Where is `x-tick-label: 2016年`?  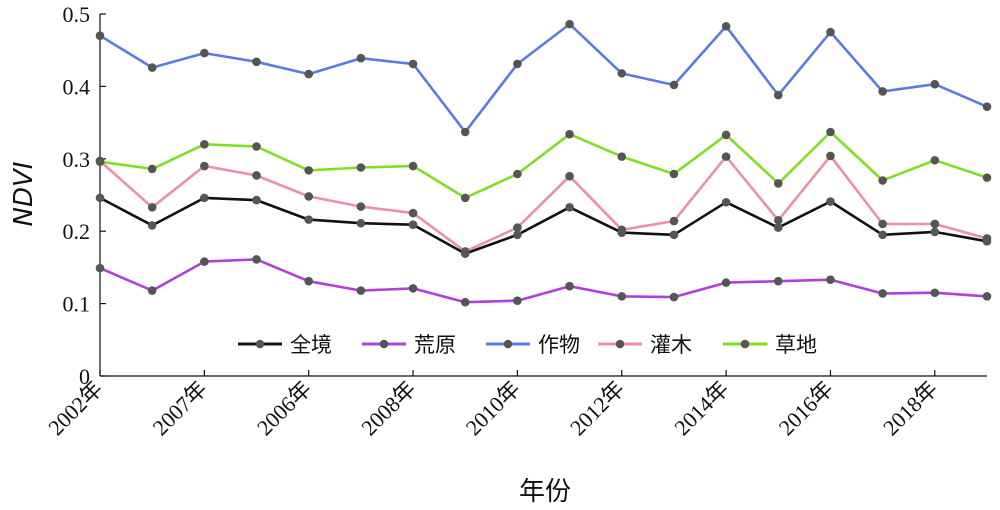 x-tick-label: 2016年 is located at coordinates (806, 408).